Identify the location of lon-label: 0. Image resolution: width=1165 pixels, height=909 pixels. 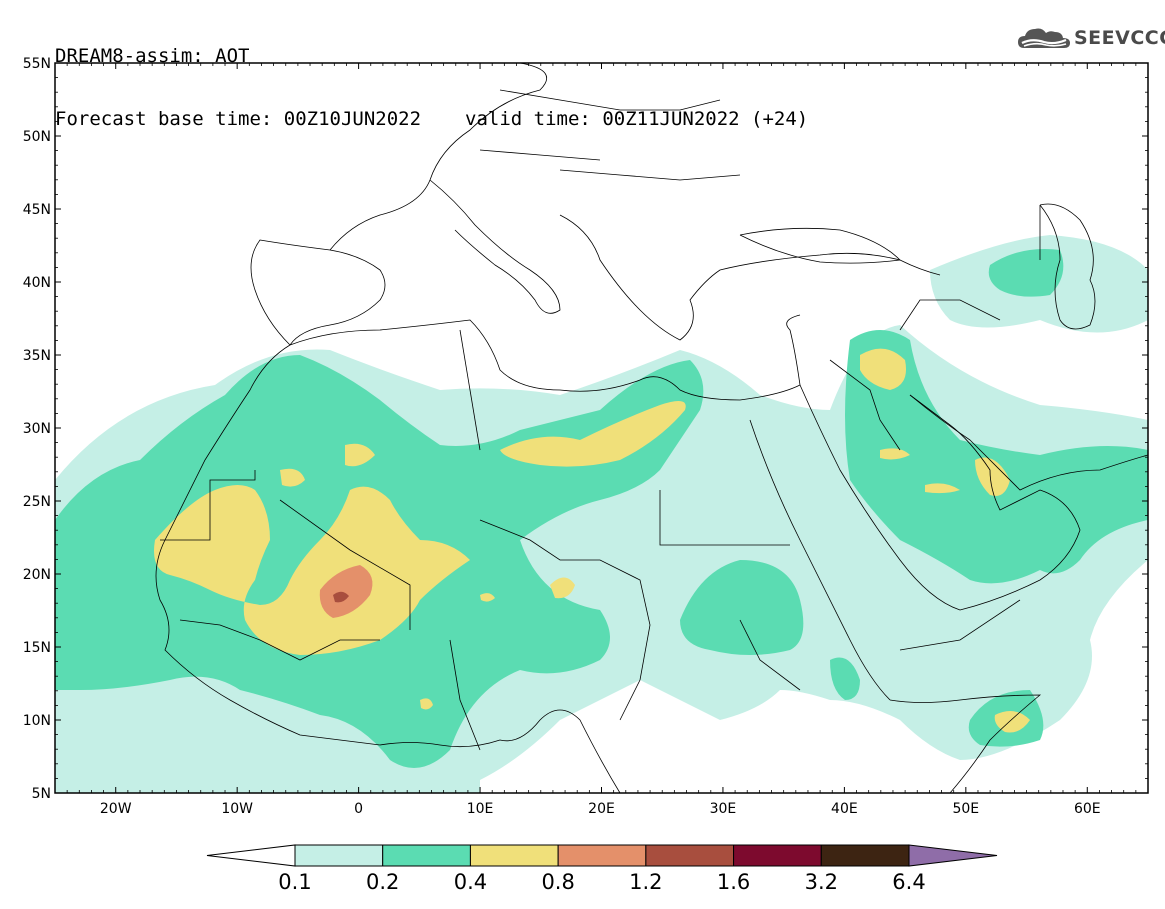
(358, 809).